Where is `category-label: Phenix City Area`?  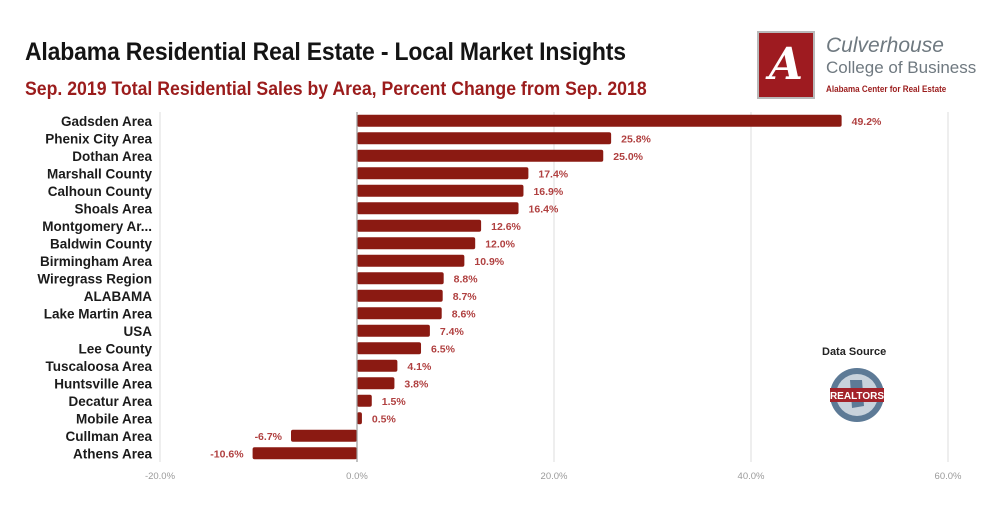 category-label: Phenix City Area is located at coordinates (98, 138).